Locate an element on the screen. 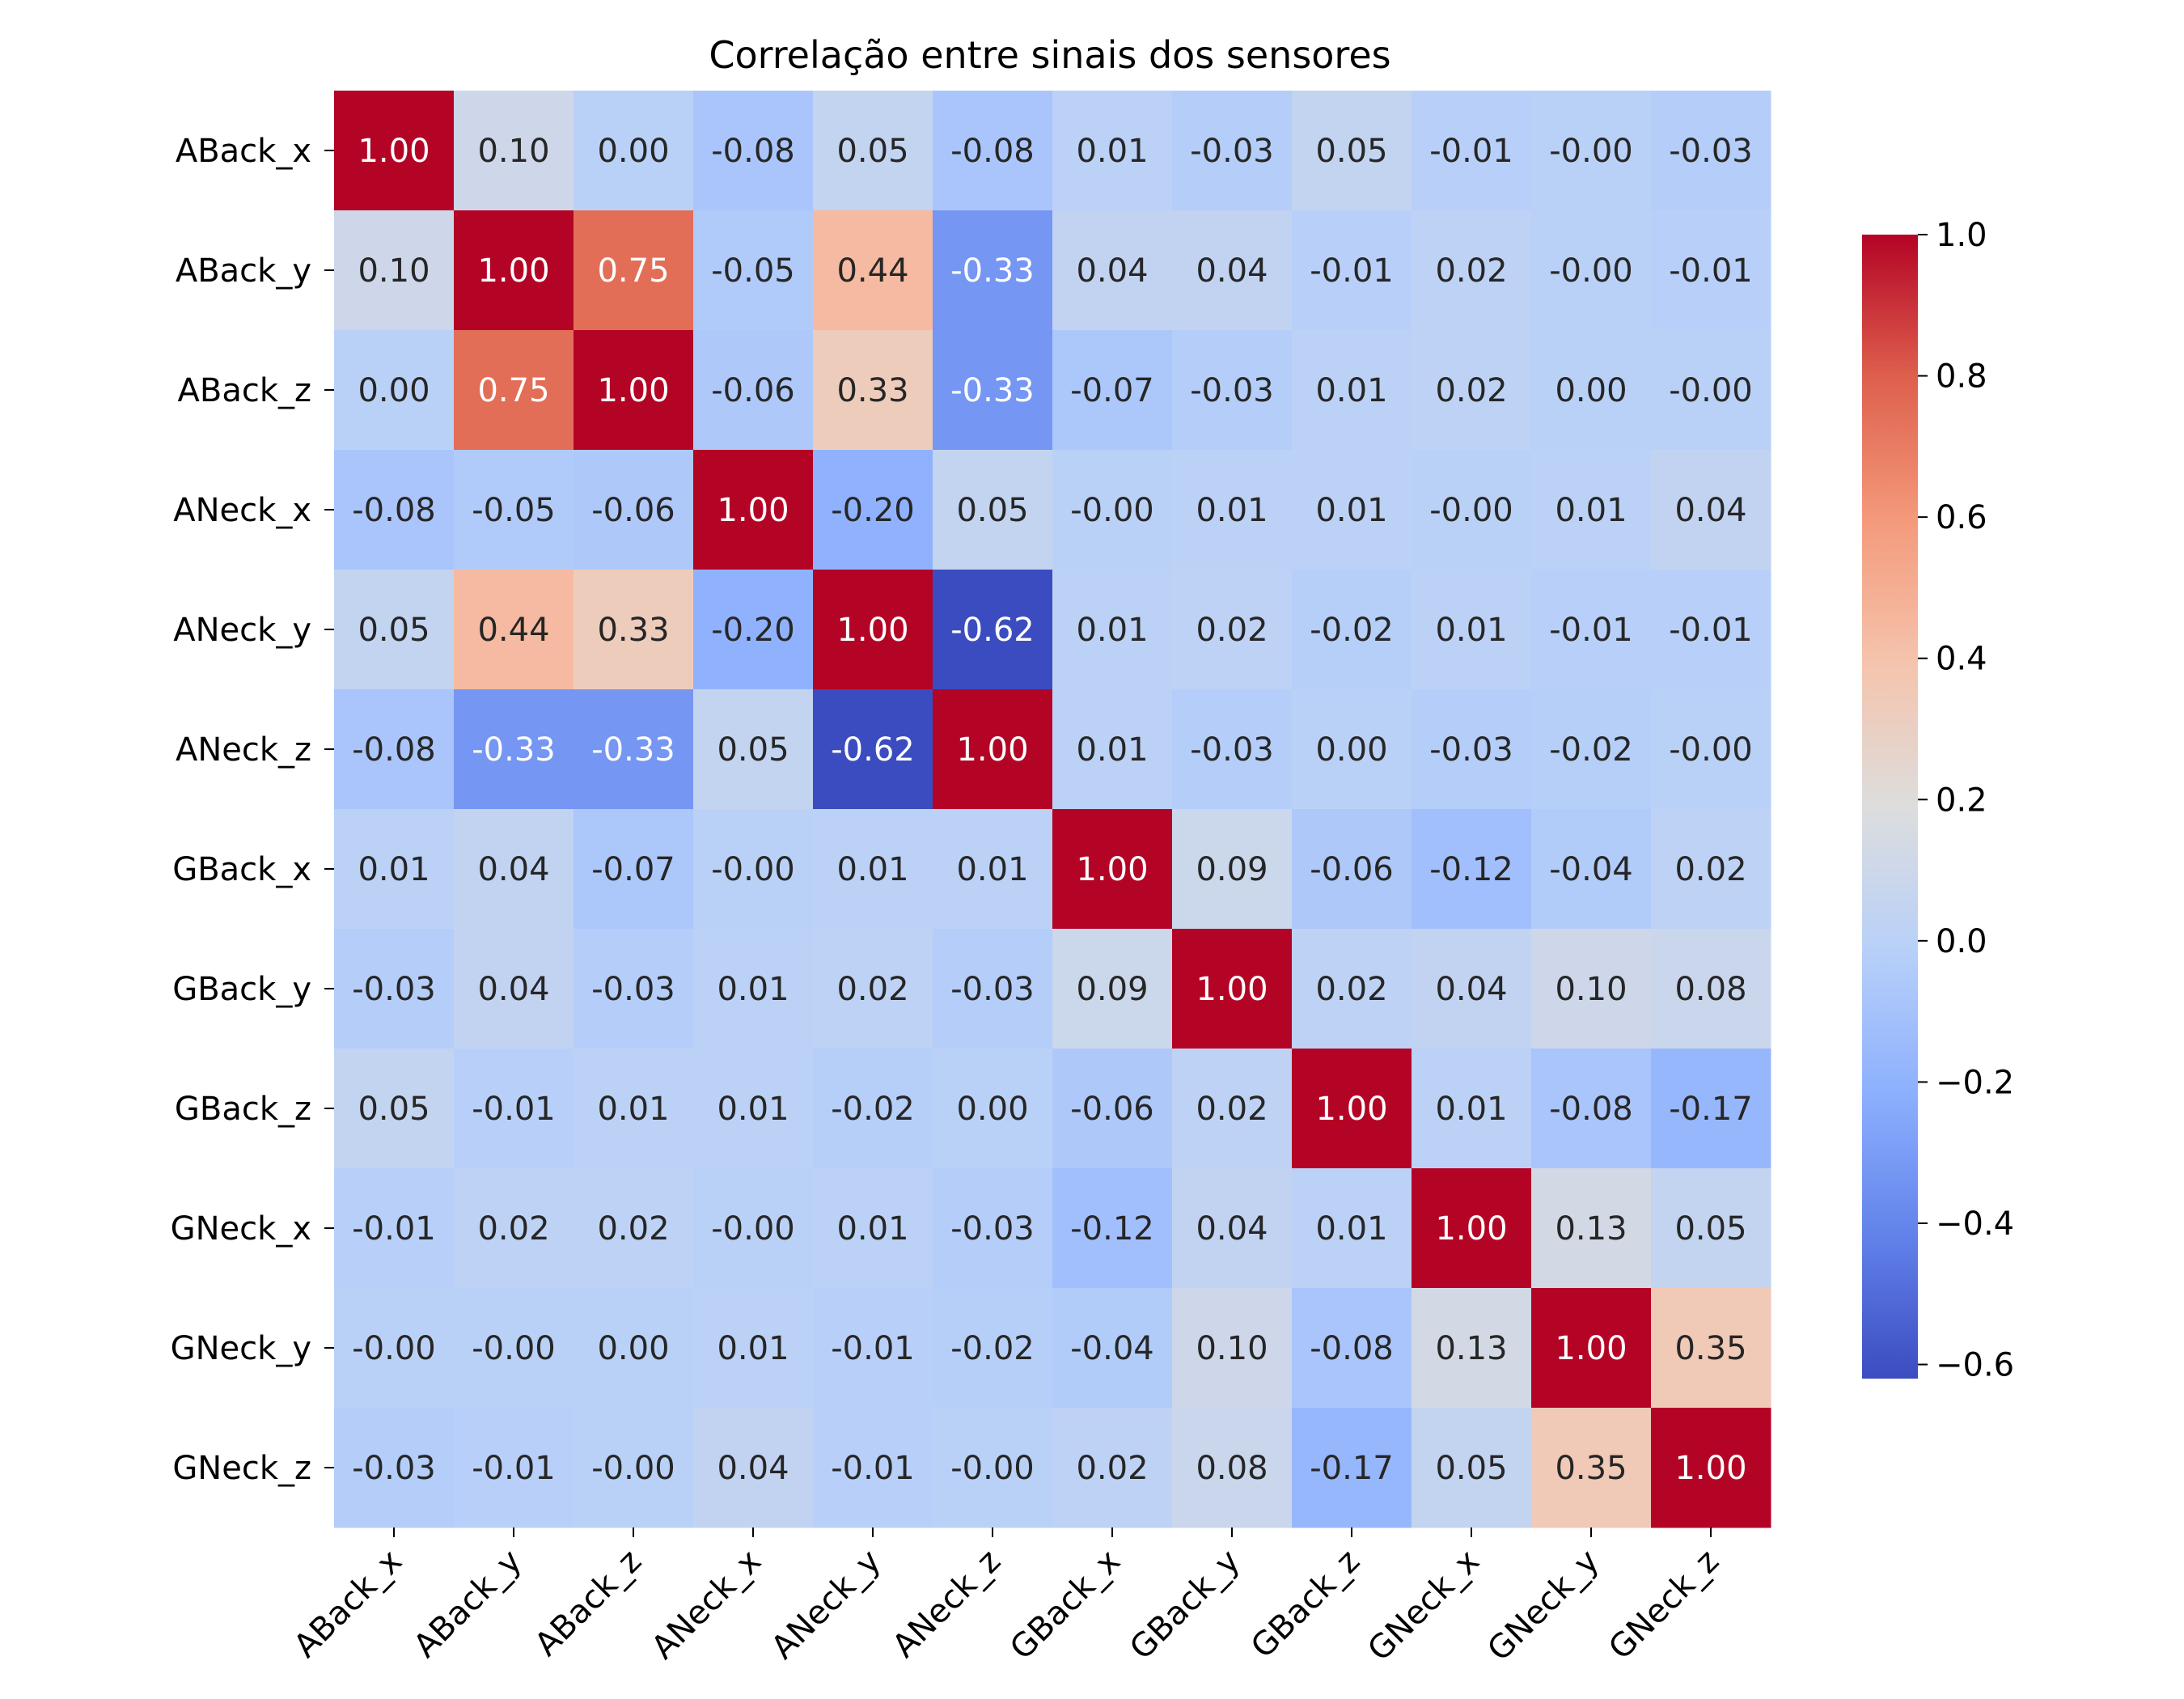  cell-value-label: -0.17 is located at coordinates (1711, 1109).